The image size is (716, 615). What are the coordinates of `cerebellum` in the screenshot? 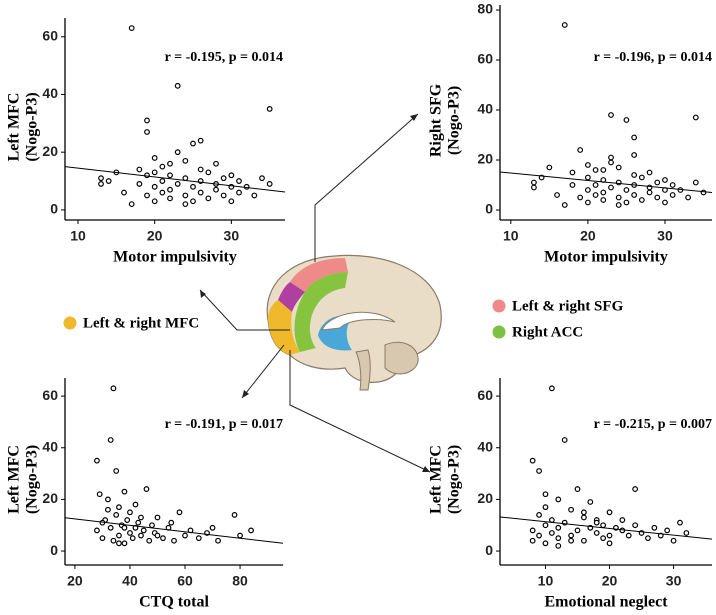 It's located at (401, 358).